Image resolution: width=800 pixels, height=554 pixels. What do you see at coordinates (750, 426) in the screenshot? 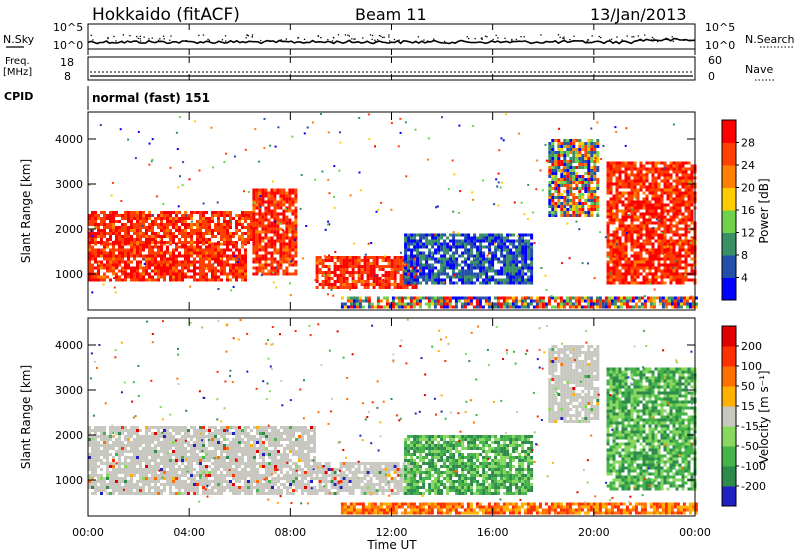
I see `colorbar-tick-label: -15` at bounding box center [750, 426].